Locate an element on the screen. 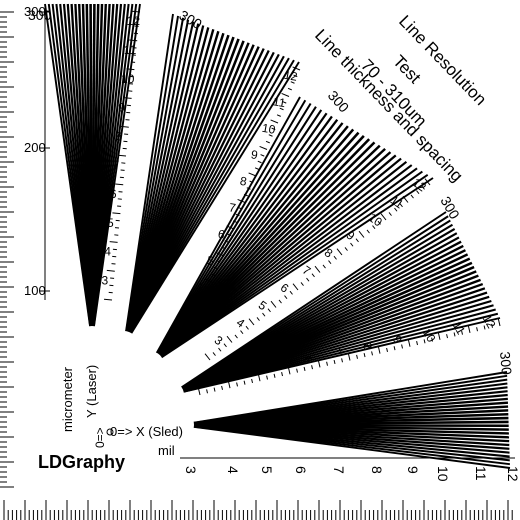 The height and width of the screenshot is (520, 520). micrometer-tick-label: 100 is located at coordinates (35, 290).